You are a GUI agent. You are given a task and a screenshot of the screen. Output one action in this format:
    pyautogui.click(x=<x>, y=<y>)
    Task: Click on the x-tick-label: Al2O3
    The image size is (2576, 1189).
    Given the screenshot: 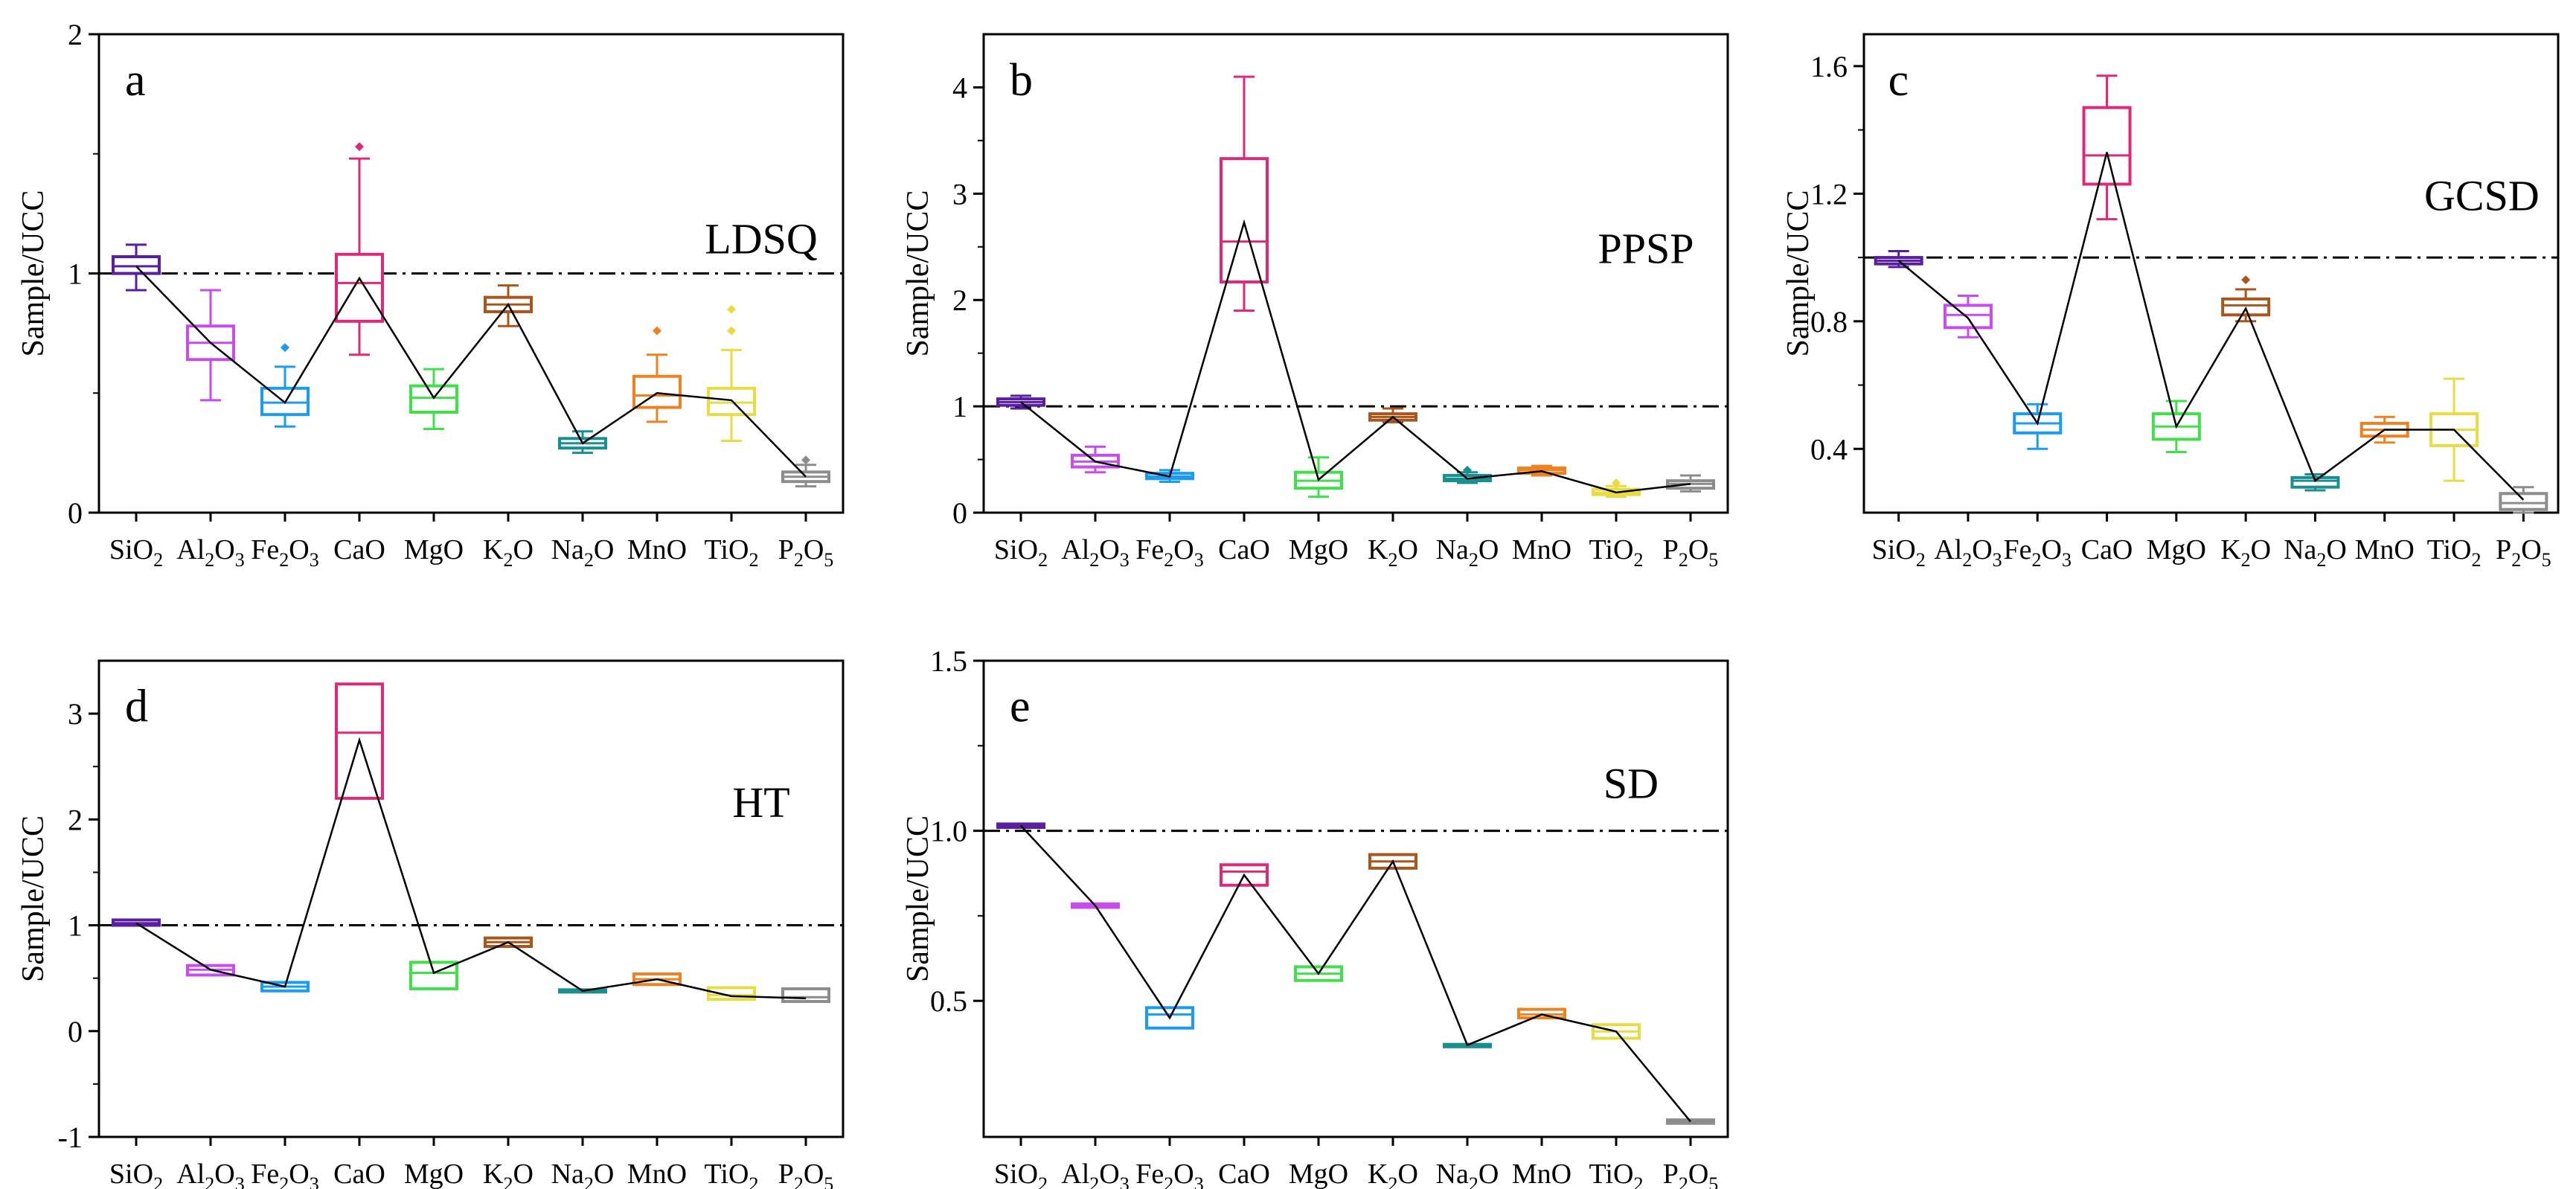 What is the action you would take?
    pyautogui.click(x=1095, y=552)
    